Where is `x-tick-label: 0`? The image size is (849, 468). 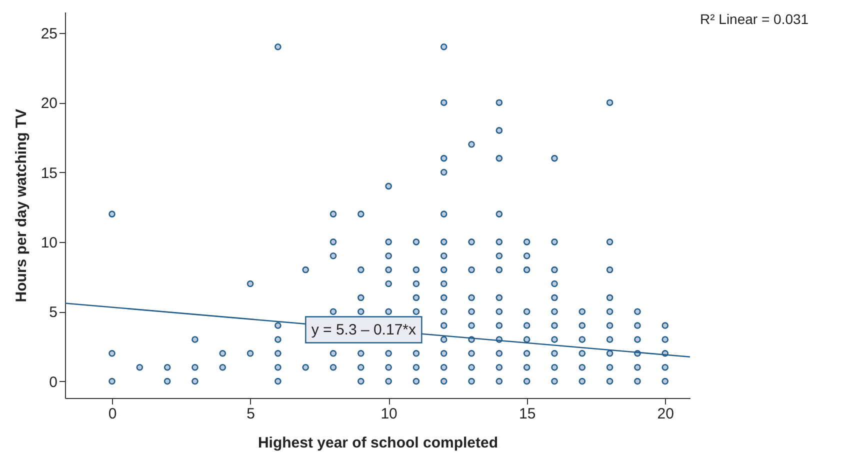
x-tick-label: 0 is located at coordinates (112, 414).